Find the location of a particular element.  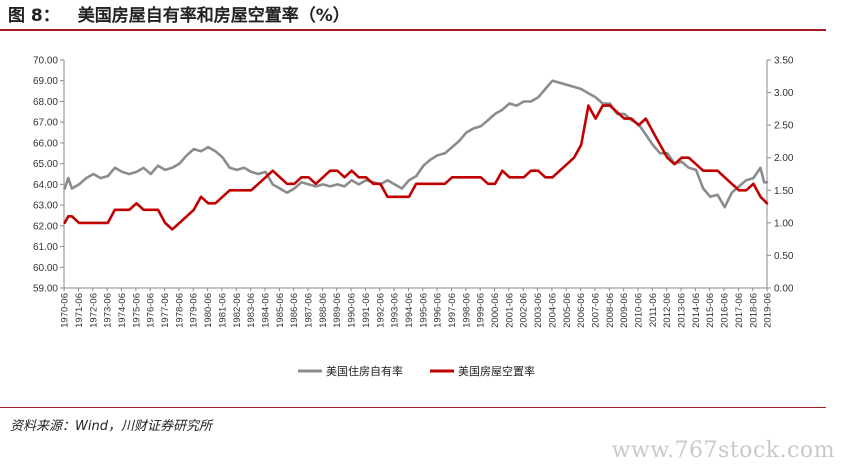

x-tick-label: 1993-06 is located at coordinates (395, 310).